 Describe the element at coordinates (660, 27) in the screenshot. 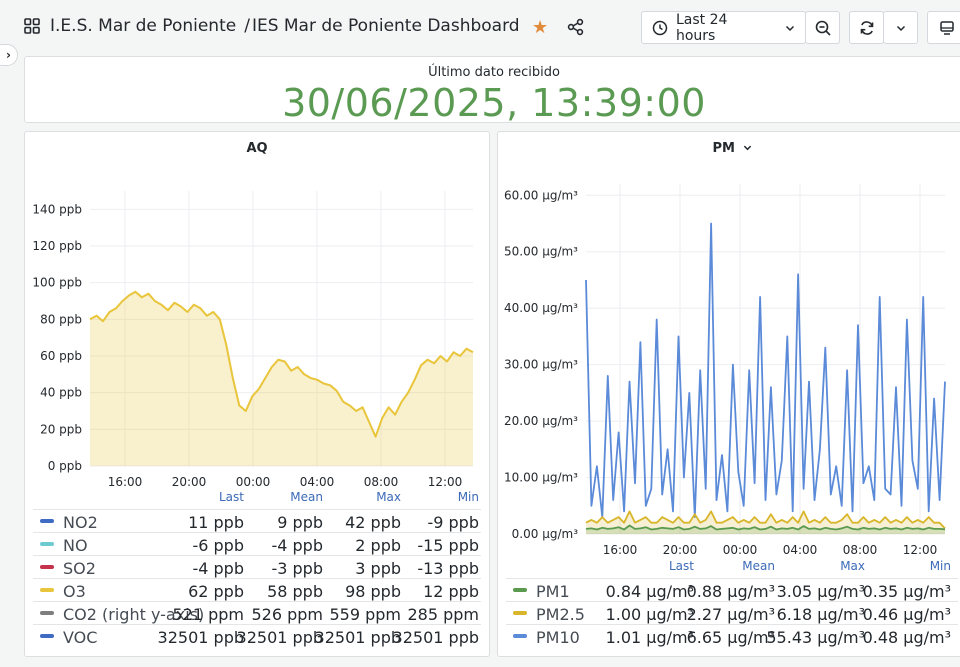

I see `clock-icon` at that location.